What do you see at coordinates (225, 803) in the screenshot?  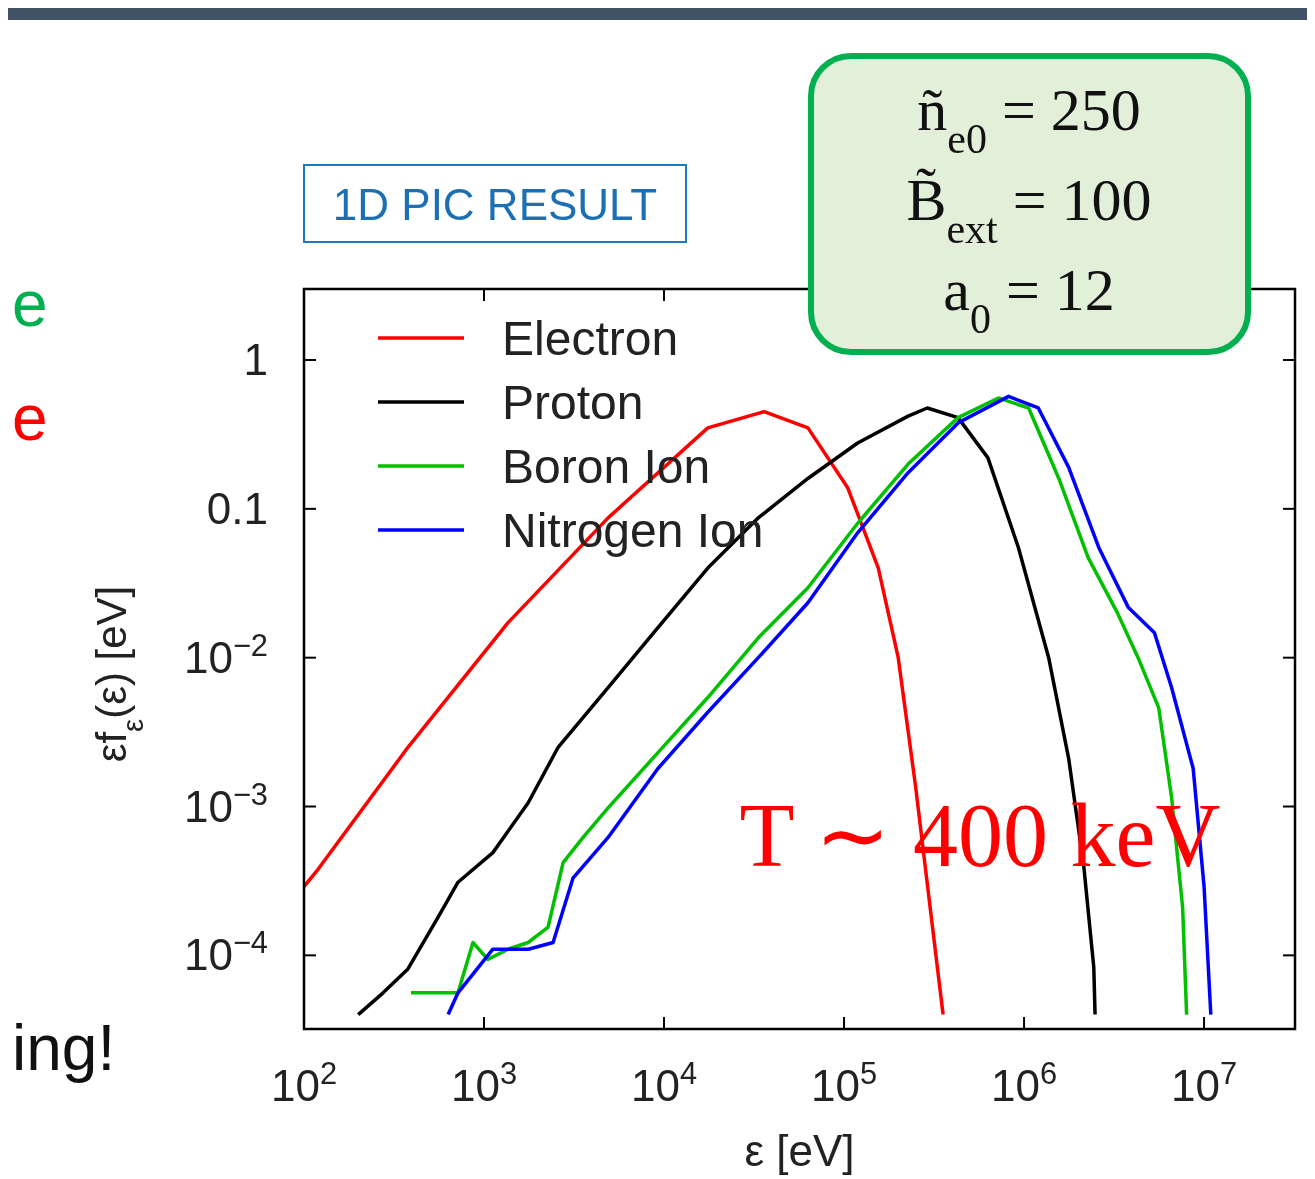 I see `y-tick-label: 10$^{−3}$` at bounding box center [225, 803].